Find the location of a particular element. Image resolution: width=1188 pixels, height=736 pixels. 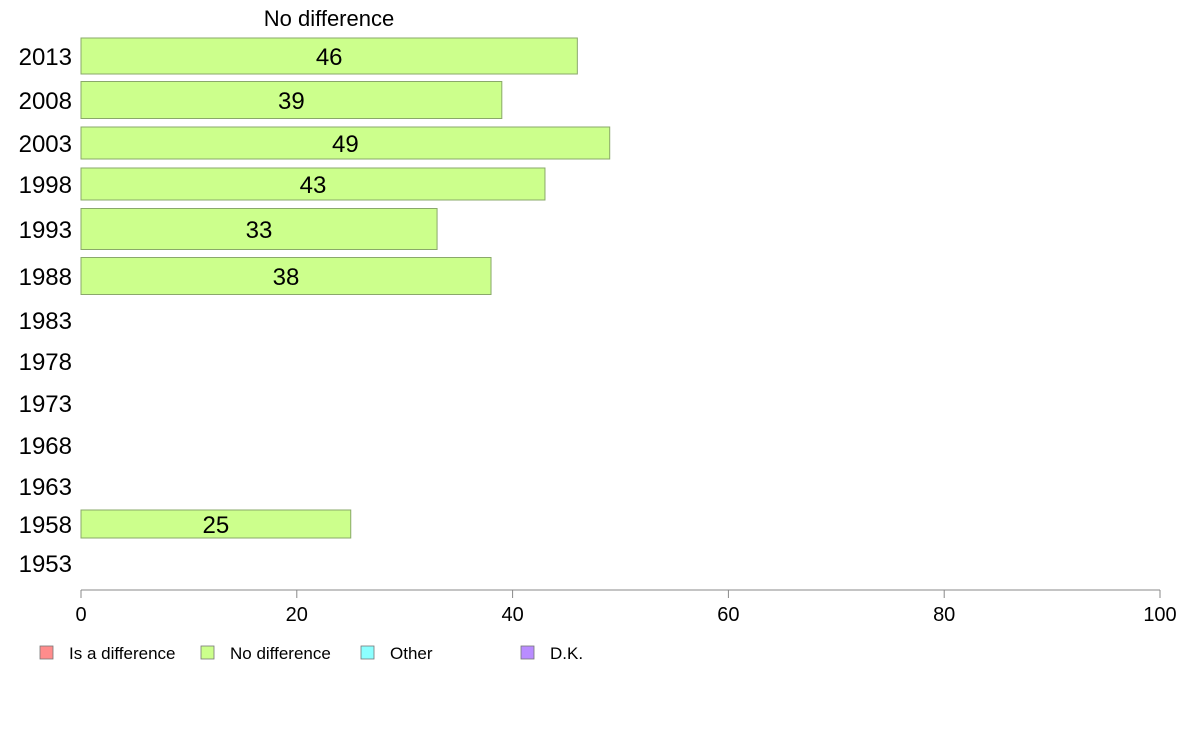

x-tick-label: 20 is located at coordinates (297, 615).